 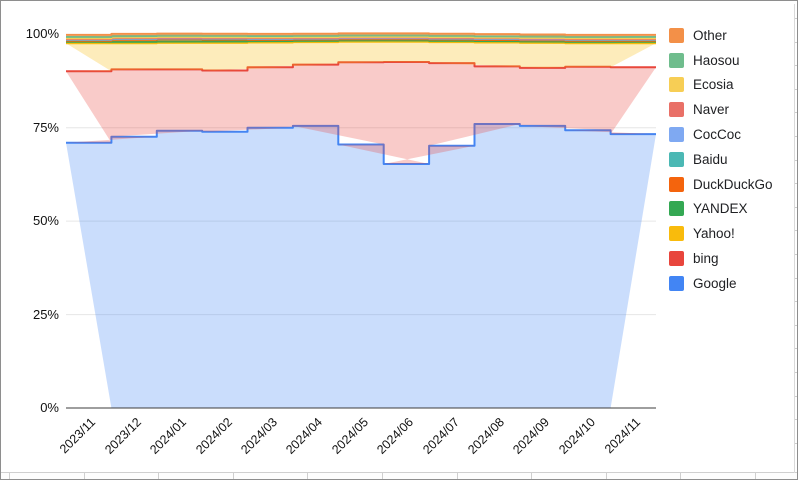 I want to click on legend-label: Naver, so click(x=711, y=110).